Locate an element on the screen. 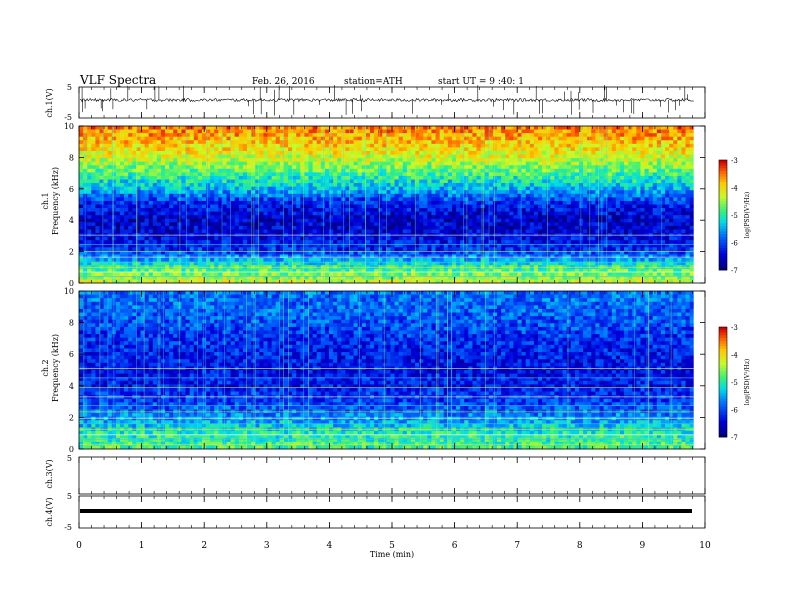  ch1-ytick-5: 5 is located at coordinates (69, 87).